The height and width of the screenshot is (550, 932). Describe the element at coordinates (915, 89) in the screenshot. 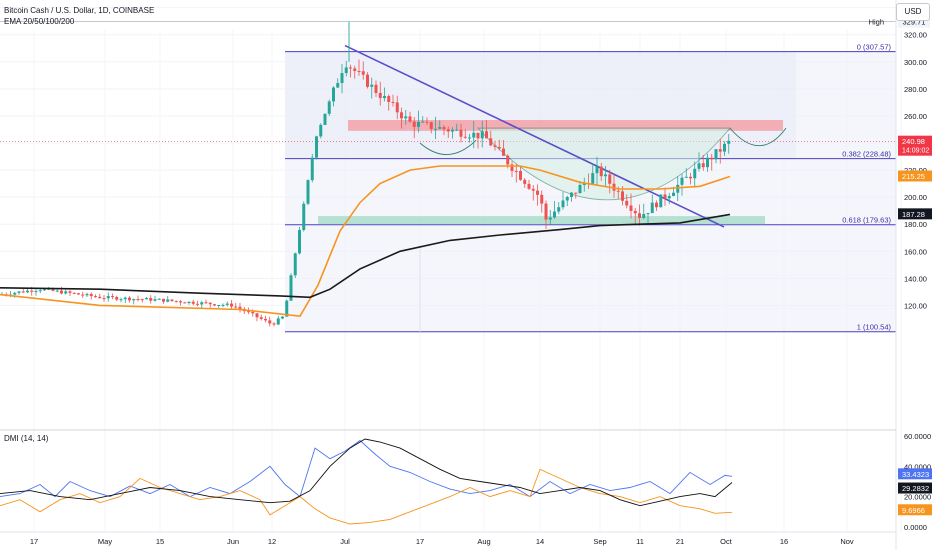

I see `price-axis-tick: 280.00` at that location.